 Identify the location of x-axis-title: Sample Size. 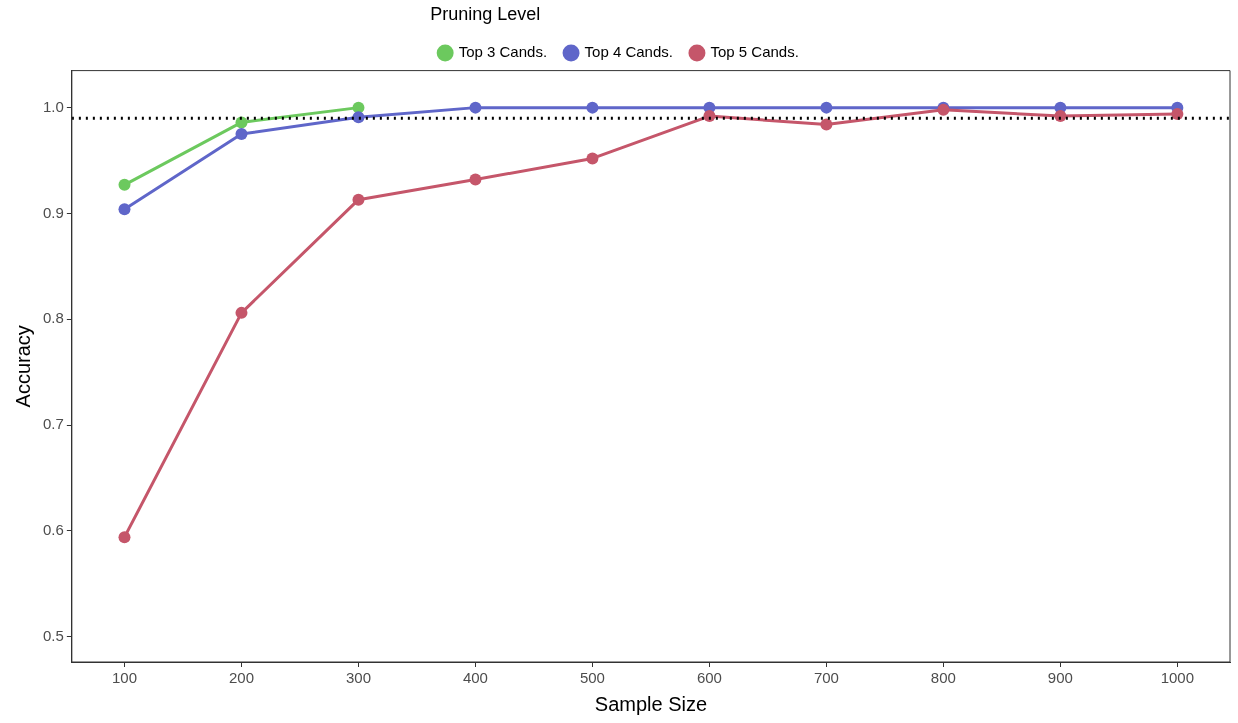
(651, 703).